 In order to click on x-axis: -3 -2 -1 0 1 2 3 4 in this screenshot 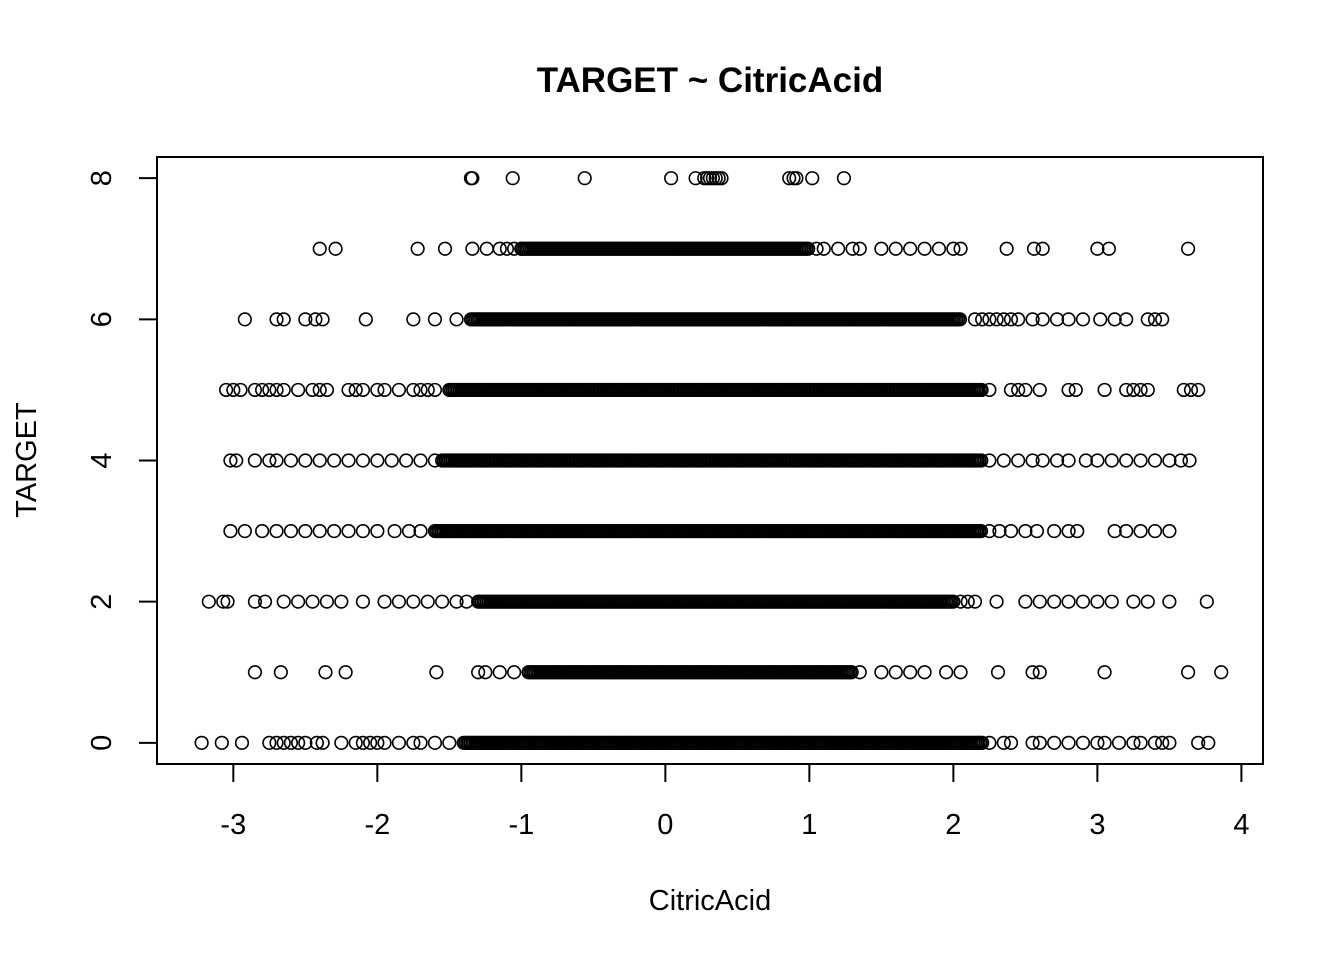, I will do `click(734, 802)`.